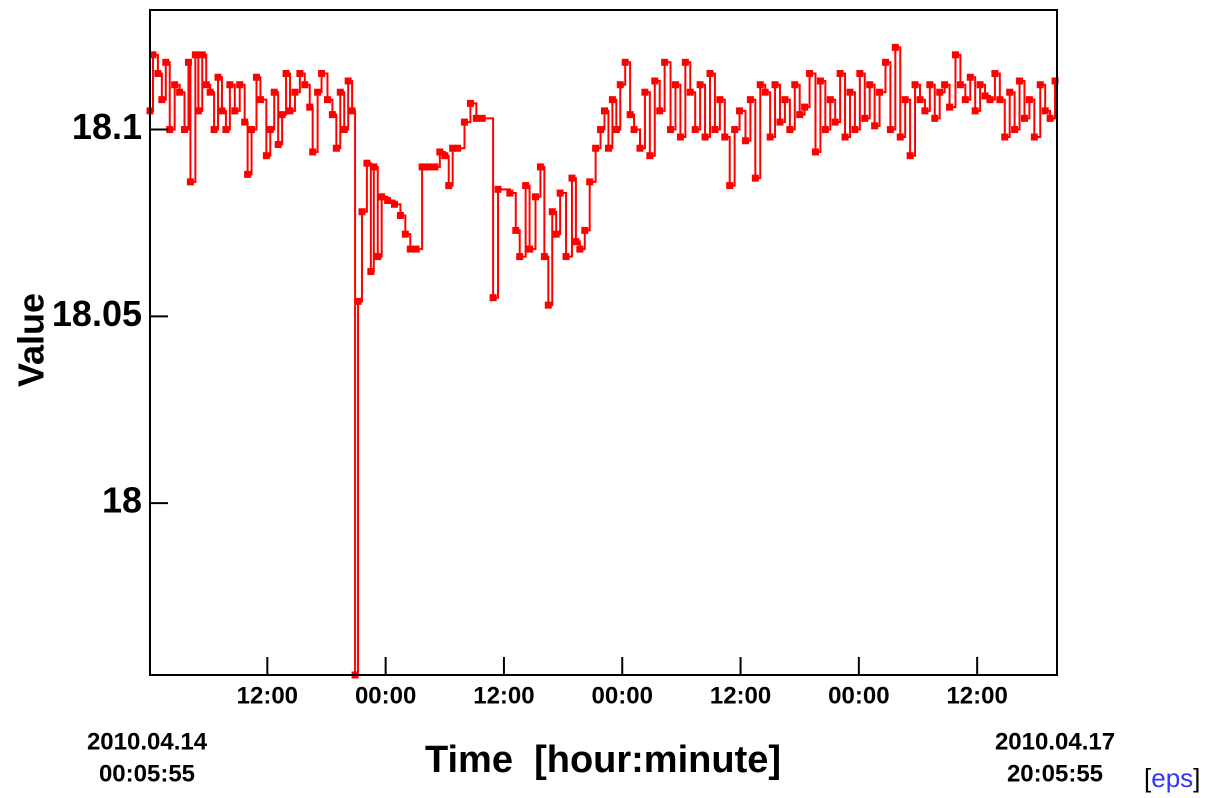  What do you see at coordinates (1148, 778) in the screenshot?
I see `bracket: [` at bounding box center [1148, 778].